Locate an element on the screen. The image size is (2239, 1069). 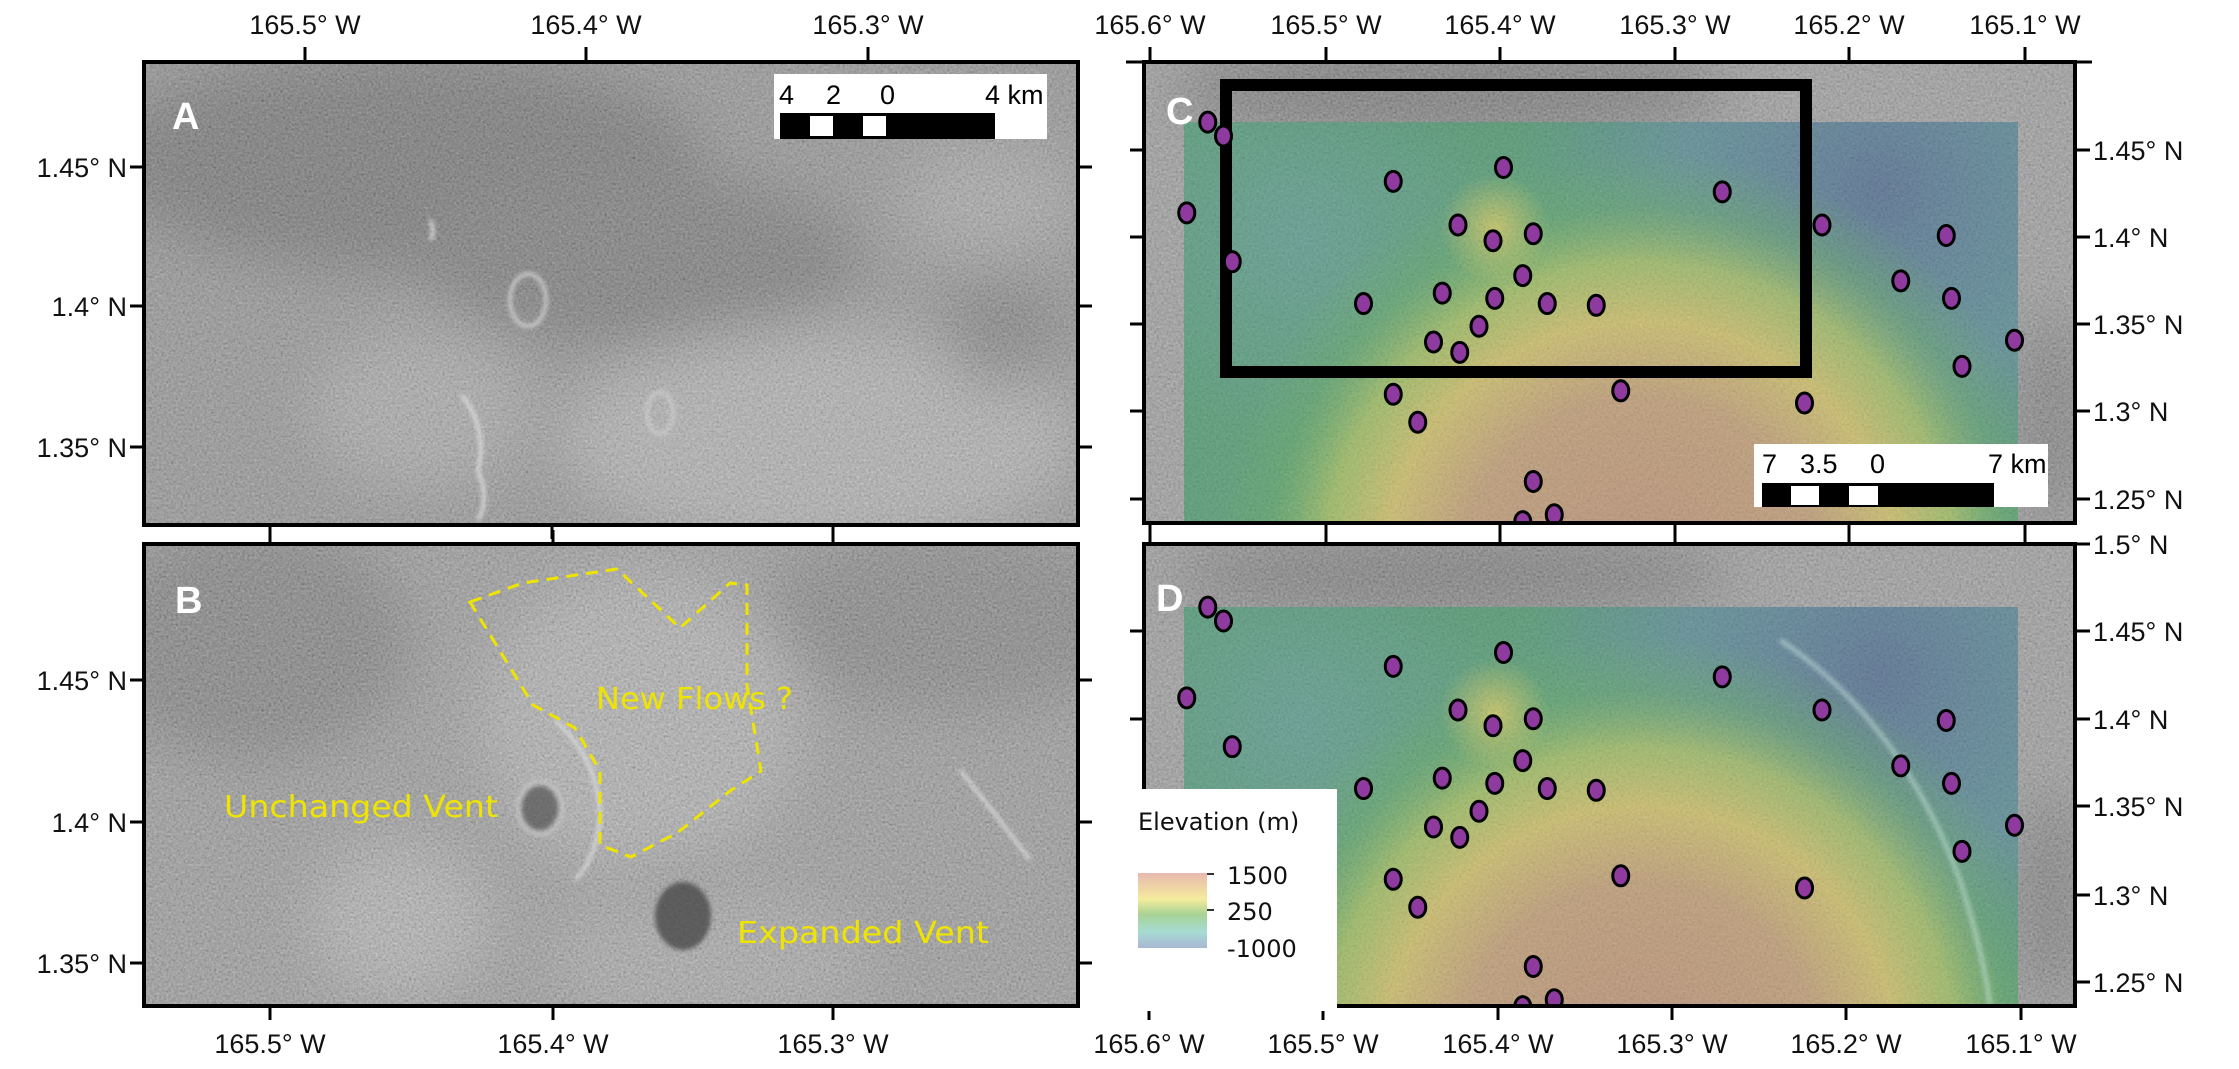
new-flows-outline is located at coordinates (615, 713).